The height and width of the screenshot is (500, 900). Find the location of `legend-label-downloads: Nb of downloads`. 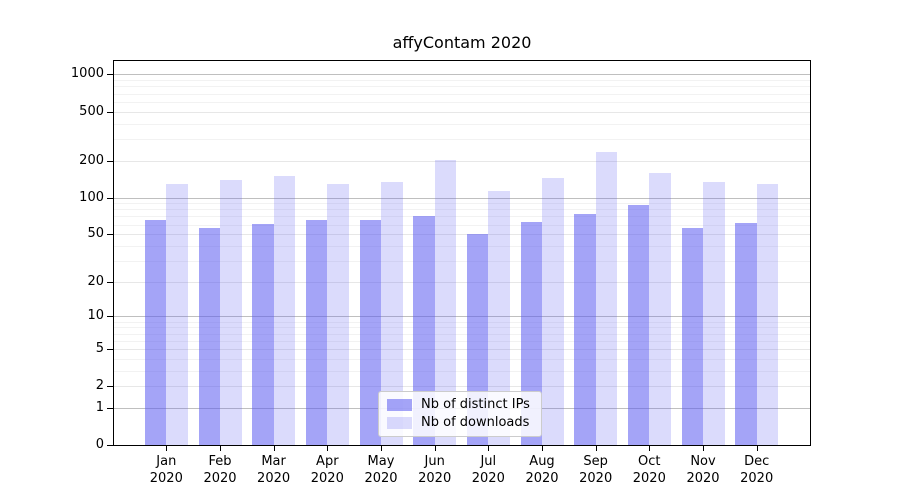

legend-label-downloads: Nb of downloads is located at coordinates (475, 422).